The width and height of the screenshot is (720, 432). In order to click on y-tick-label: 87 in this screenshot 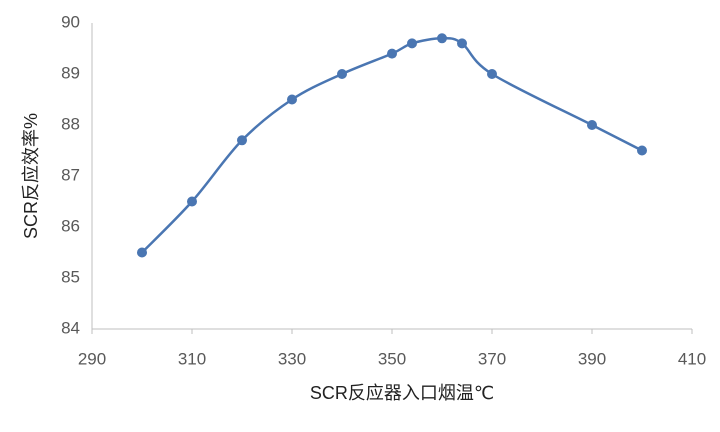, I will do `click(70, 174)`.